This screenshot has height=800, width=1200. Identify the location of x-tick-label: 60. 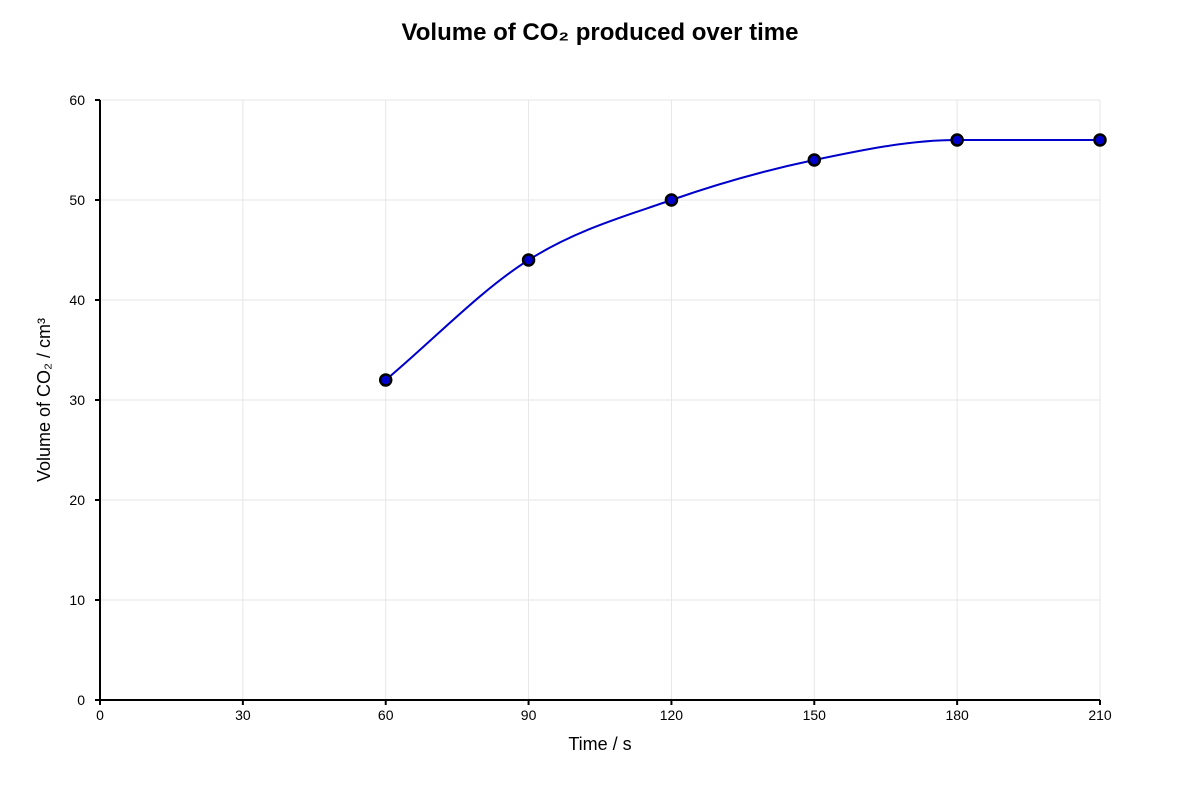
(386, 715).